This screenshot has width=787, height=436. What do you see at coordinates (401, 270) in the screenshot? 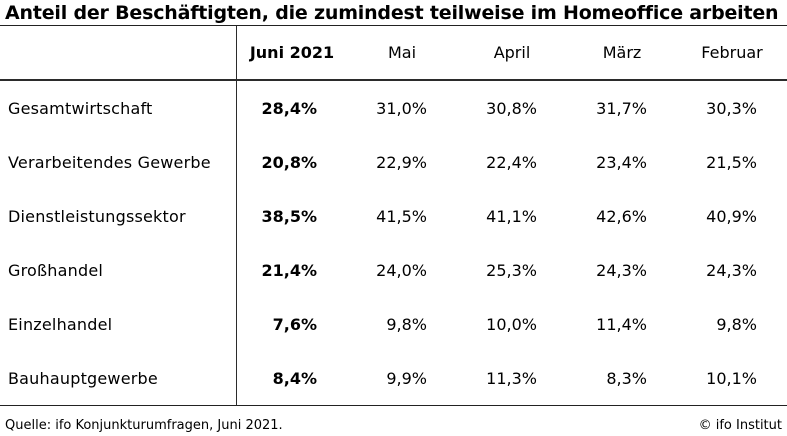
I see `value-cell: 24,0%` at bounding box center [401, 270].